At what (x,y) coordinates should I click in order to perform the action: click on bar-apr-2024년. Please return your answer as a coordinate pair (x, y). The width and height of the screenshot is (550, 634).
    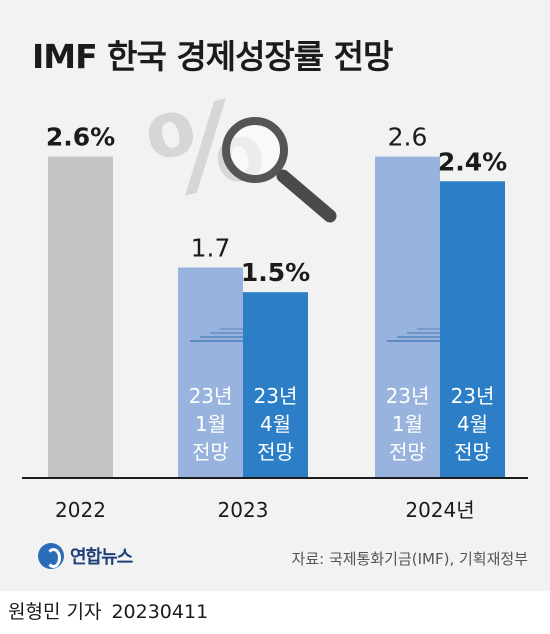
    Looking at the image, I should click on (472, 329).